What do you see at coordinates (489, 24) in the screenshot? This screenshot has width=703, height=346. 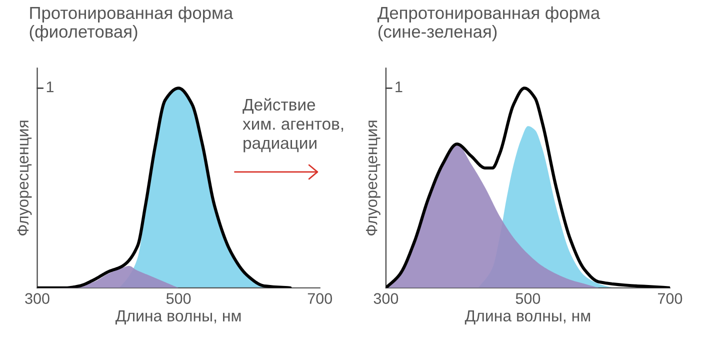 I see `chart-title: Депротонированная форма (сине-зеленая)` at bounding box center [489, 24].